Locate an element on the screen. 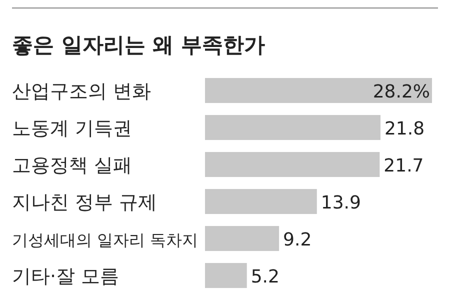 The width and height of the screenshot is (450, 304). y-tick-label: 노동계 기득권 is located at coordinates (72, 129).